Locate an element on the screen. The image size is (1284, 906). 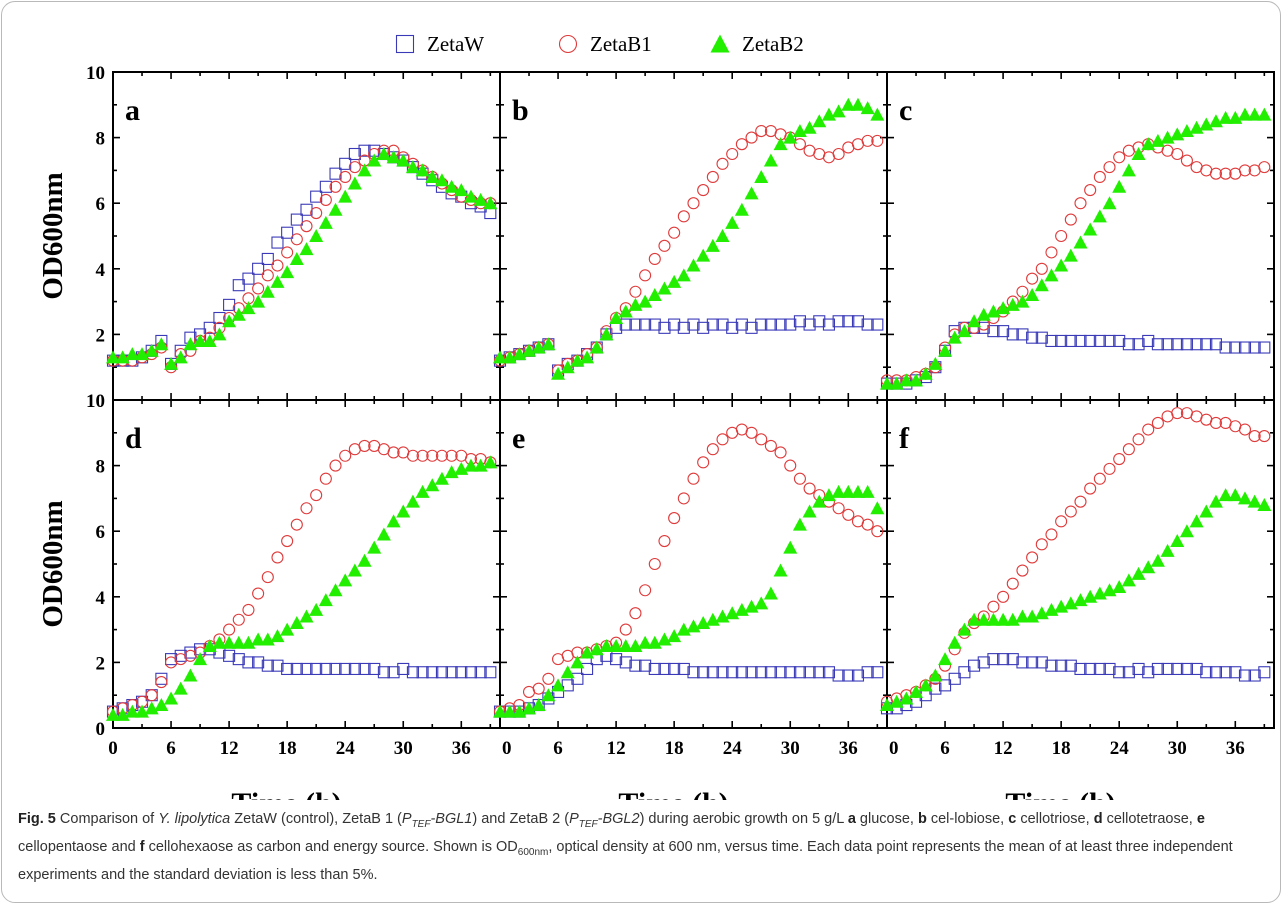
caption-text: cellotetraose, is located at coordinates (1149, 819).